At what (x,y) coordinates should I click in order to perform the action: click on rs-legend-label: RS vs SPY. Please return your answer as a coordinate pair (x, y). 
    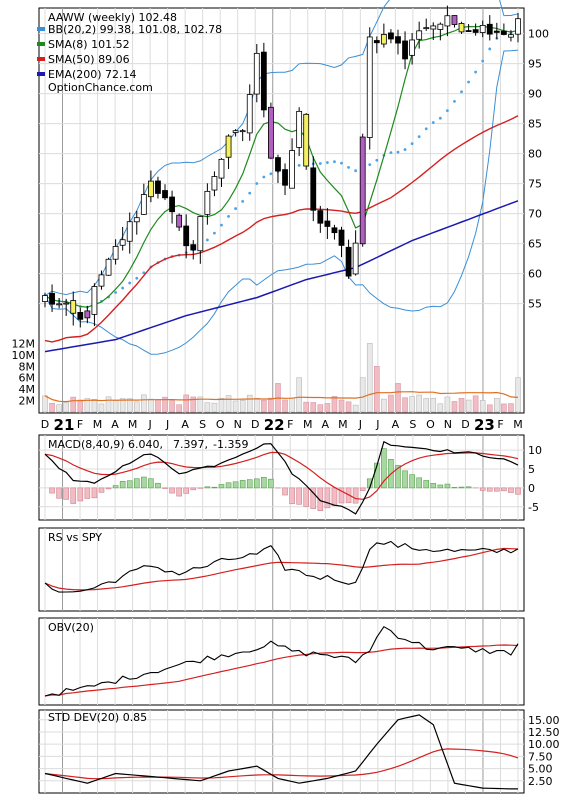
    Looking at the image, I should click on (75, 537).